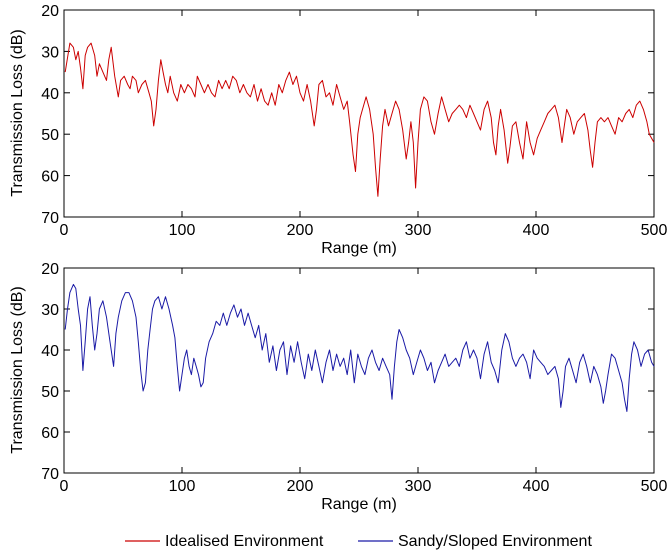 The width and height of the screenshot is (670, 551). I want to click on legend-label-idealised: Idealised Environment, so click(244, 541).